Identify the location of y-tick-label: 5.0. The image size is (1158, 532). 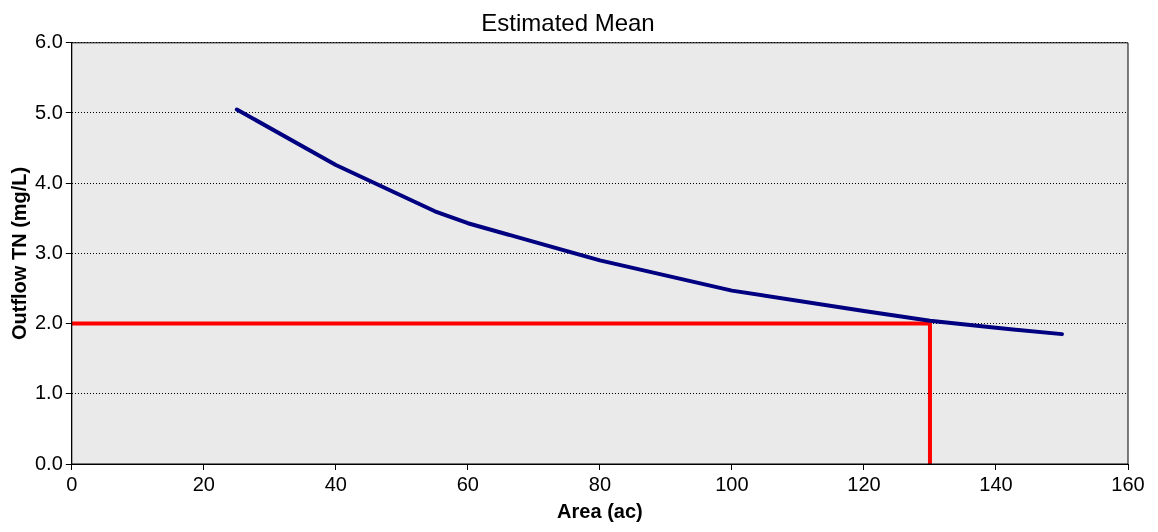
(48, 111).